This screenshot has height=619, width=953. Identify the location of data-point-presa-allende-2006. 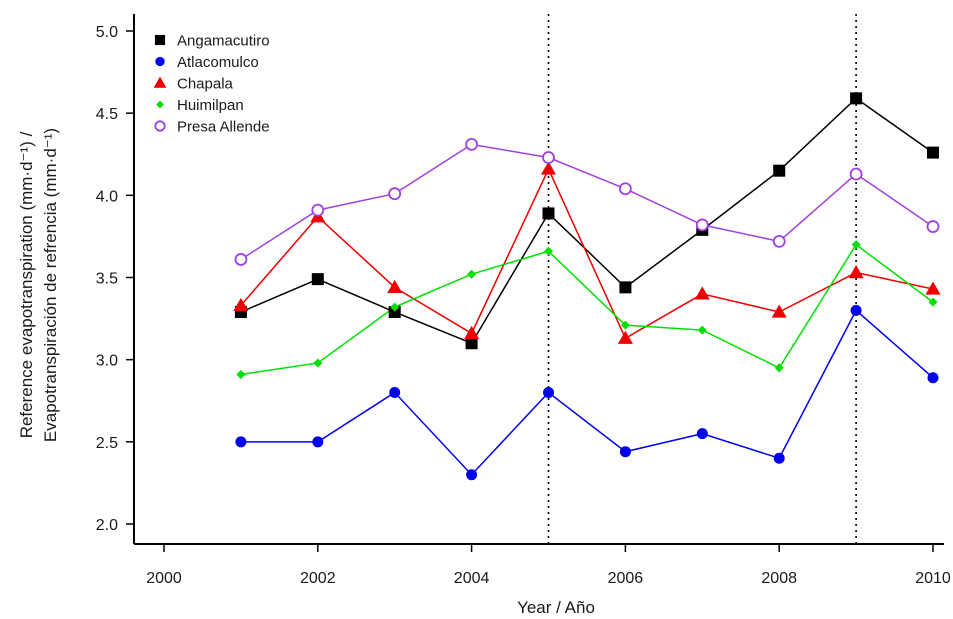
(625, 189).